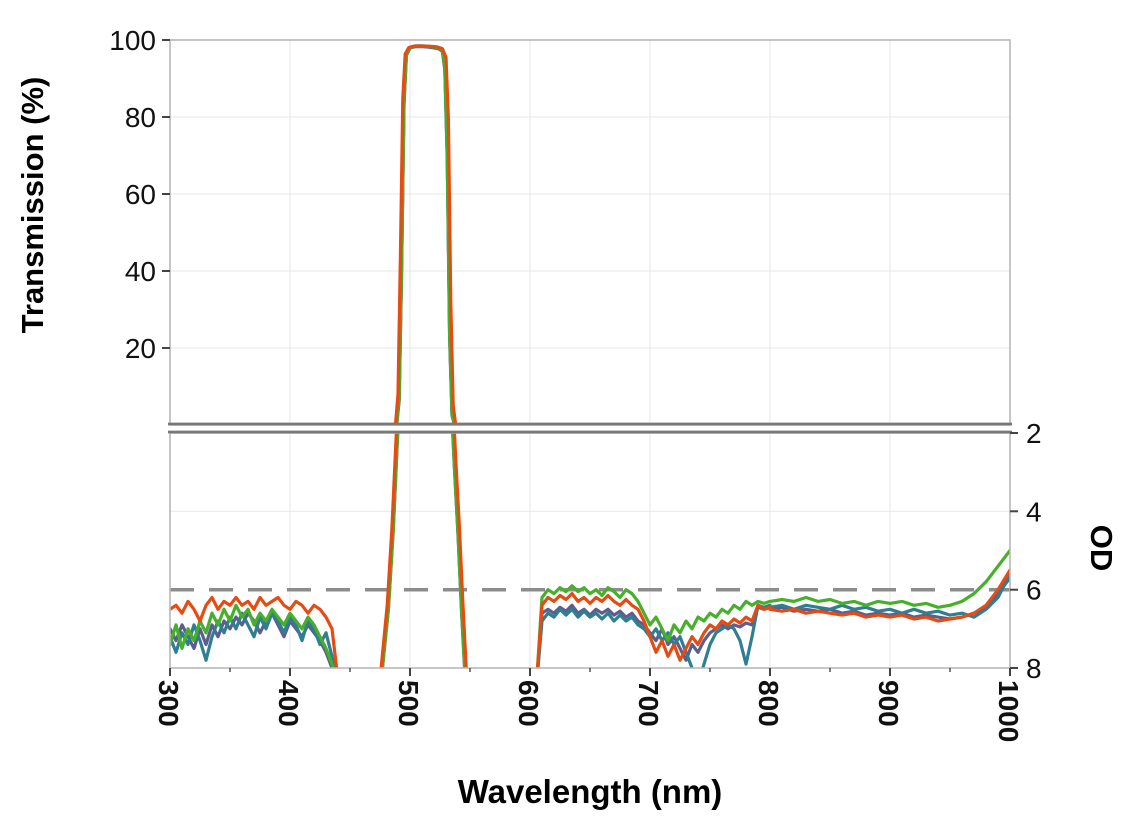 The width and height of the screenshot is (1138, 826). What do you see at coordinates (288, 703) in the screenshot?
I see `wavelength-tick-label: 400` at bounding box center [288, 703].